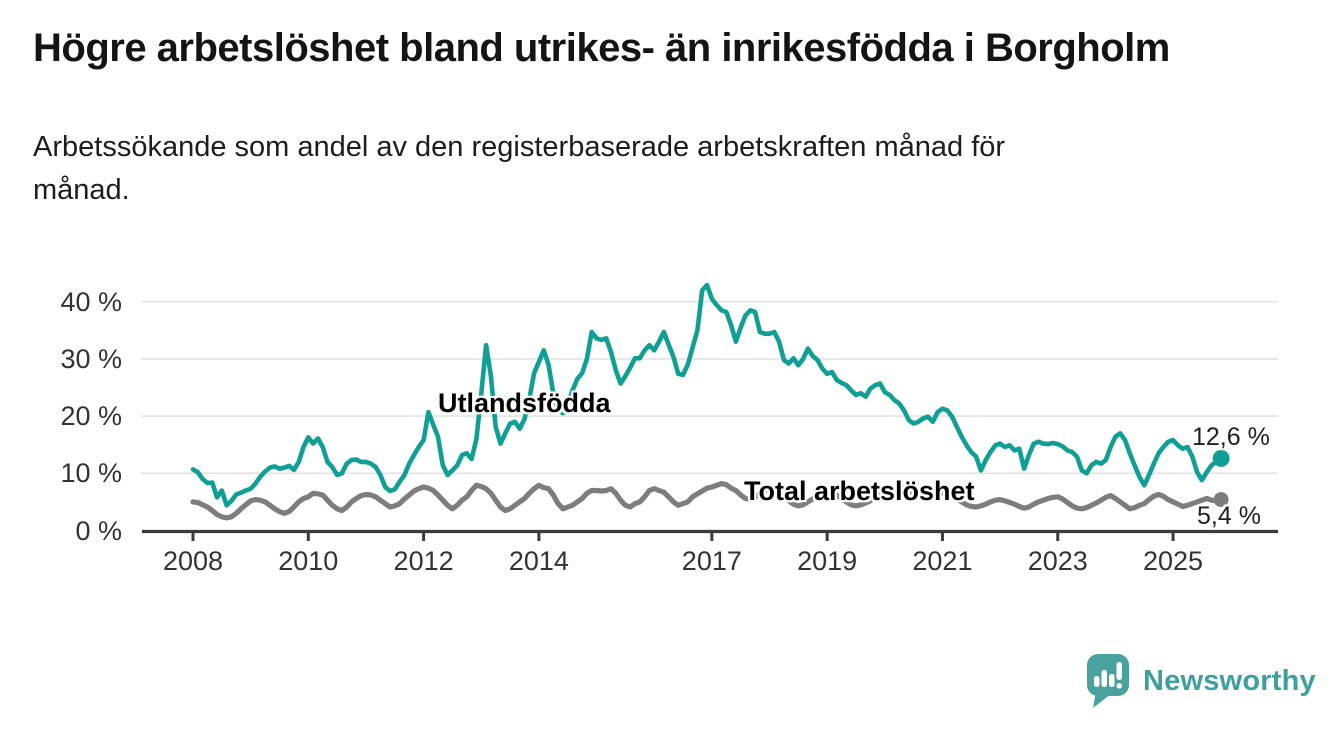 This screenshot has width=1340, height=734. What do you see at coordinates (98, 530) in the screenshot?
I see `y-tick-label: 0 %` at bounding box center [98, 530].